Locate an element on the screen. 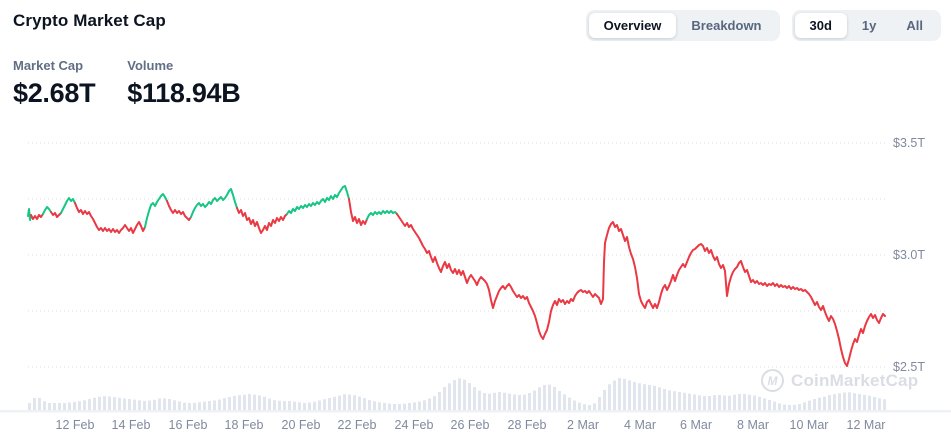  range-all: All is located at coordinates (914, 25).